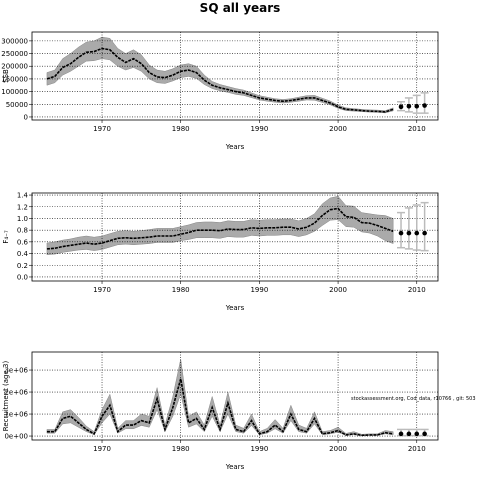  What do you see at coordinates (23, 242) in the screenshot?
I see `y-tick-label: 0.6` at bounding box center [23, 242].